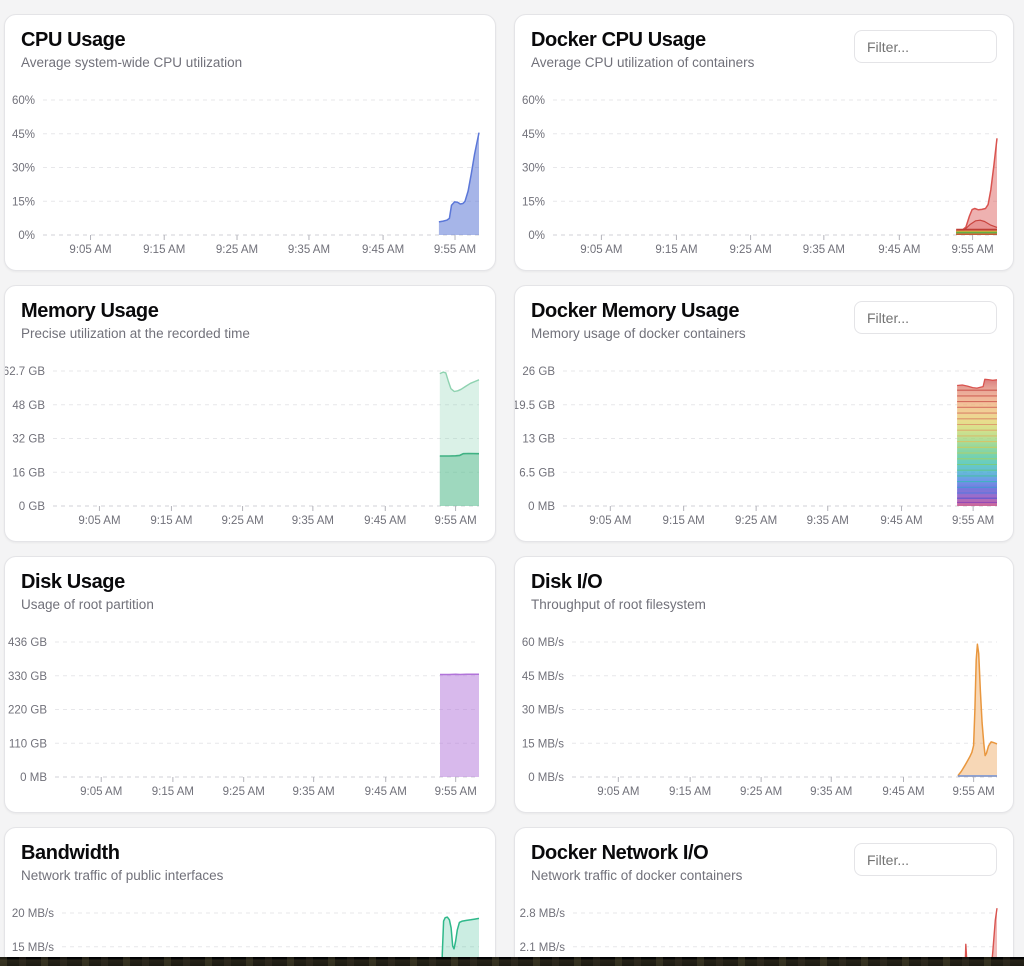 The width and height of the screenshot is (1024, 966). What do you see at coordinates (28, 473) in the screenshot?
I see `svg-text: 16 GB` at bounding box center [28, 473].